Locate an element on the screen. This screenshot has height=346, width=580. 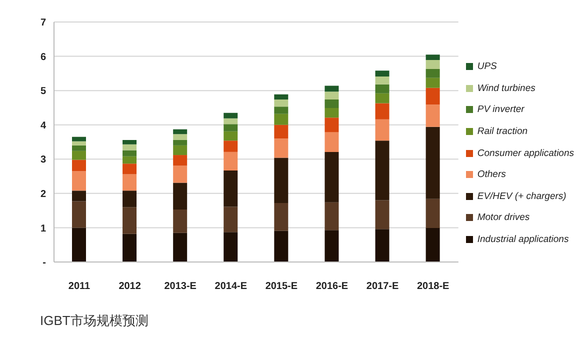
x-tick-label: 2015-E is located at coordinates (281, 286).